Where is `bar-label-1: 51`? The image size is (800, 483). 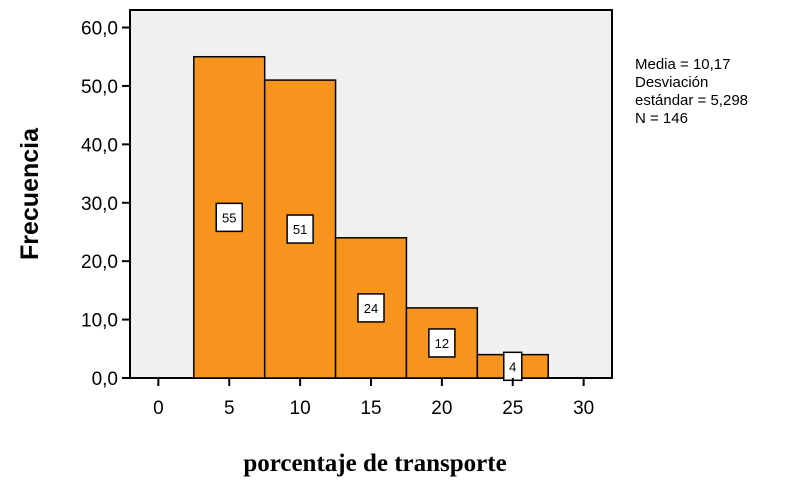 bar-label-1: 51 is located at coordinates (300, 229).